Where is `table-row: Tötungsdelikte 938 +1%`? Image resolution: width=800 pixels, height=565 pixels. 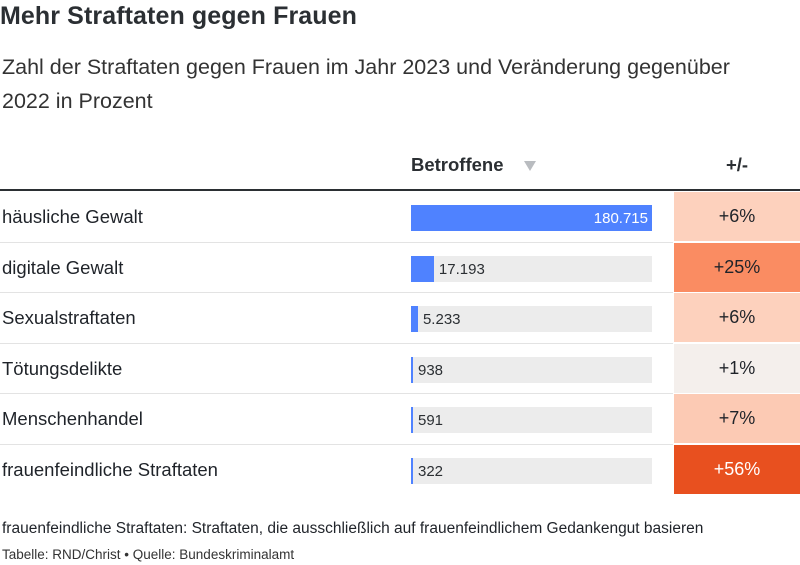
table-row: Tötungsdelikte 938 +1% is located at coordinates (400, 368).